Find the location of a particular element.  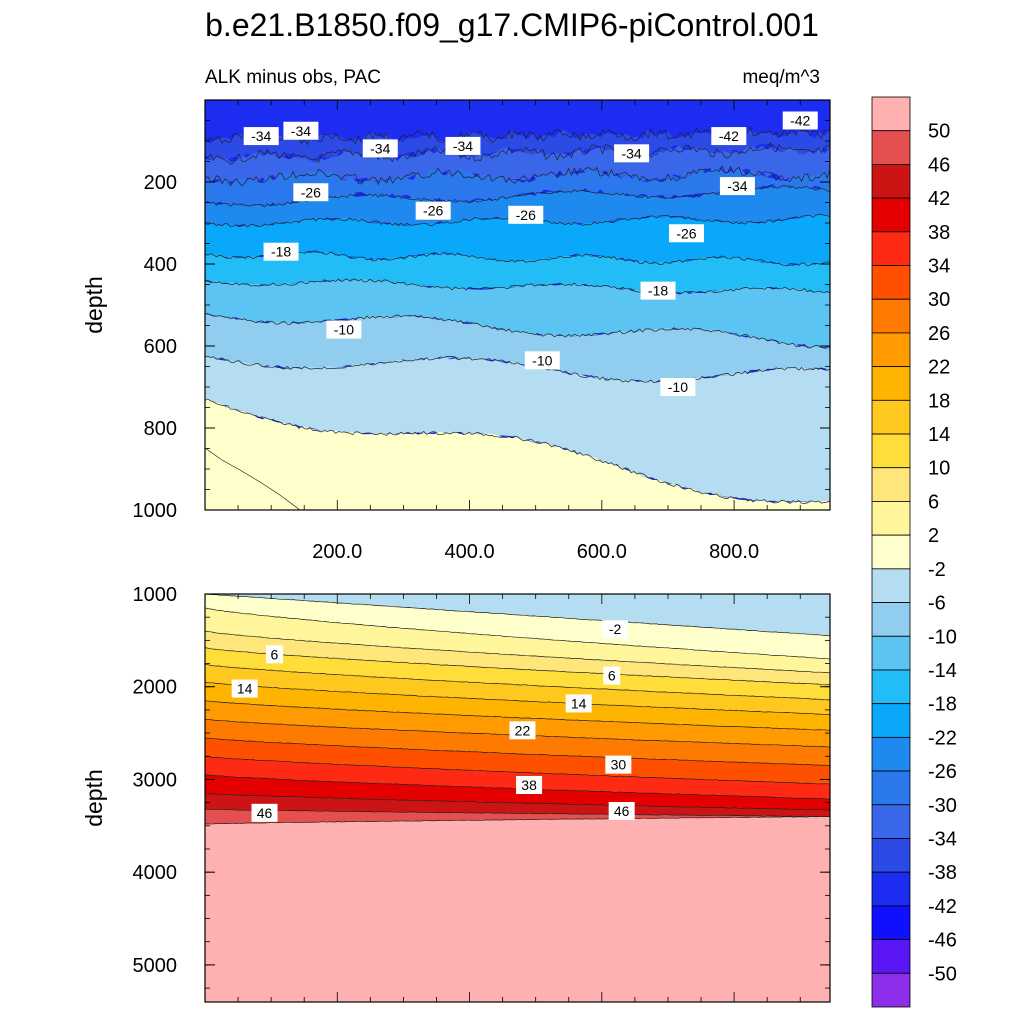

y-tick-label: 800 is located at coordinates (160, 429).